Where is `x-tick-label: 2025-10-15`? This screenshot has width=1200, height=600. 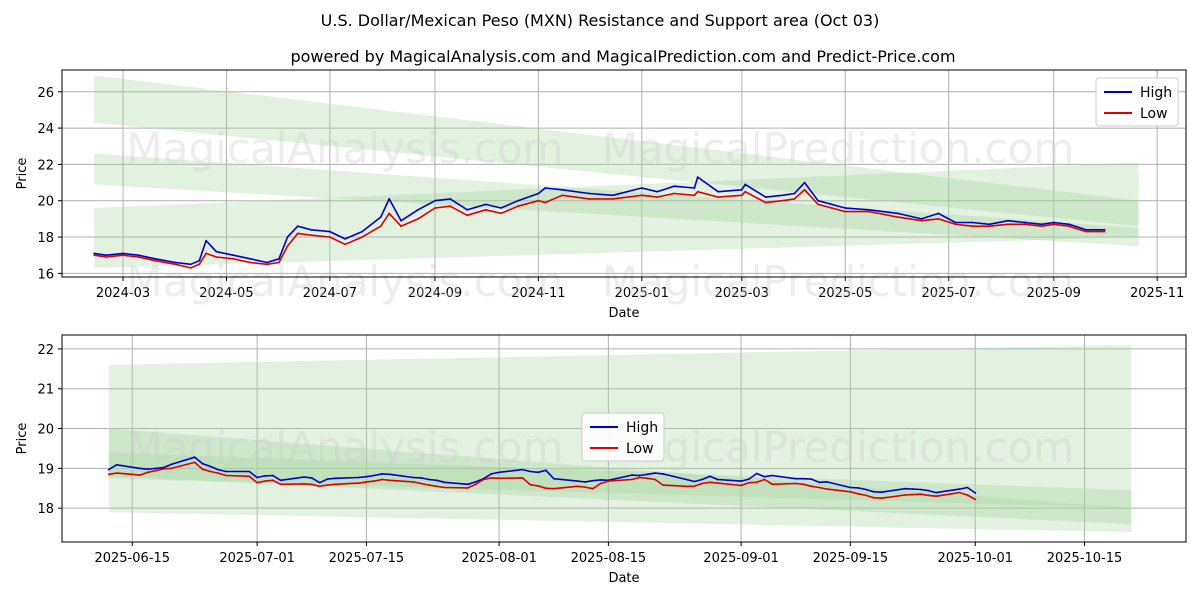 x-tick-label: 2025-10-15 is located at coordinates (1085, 558).